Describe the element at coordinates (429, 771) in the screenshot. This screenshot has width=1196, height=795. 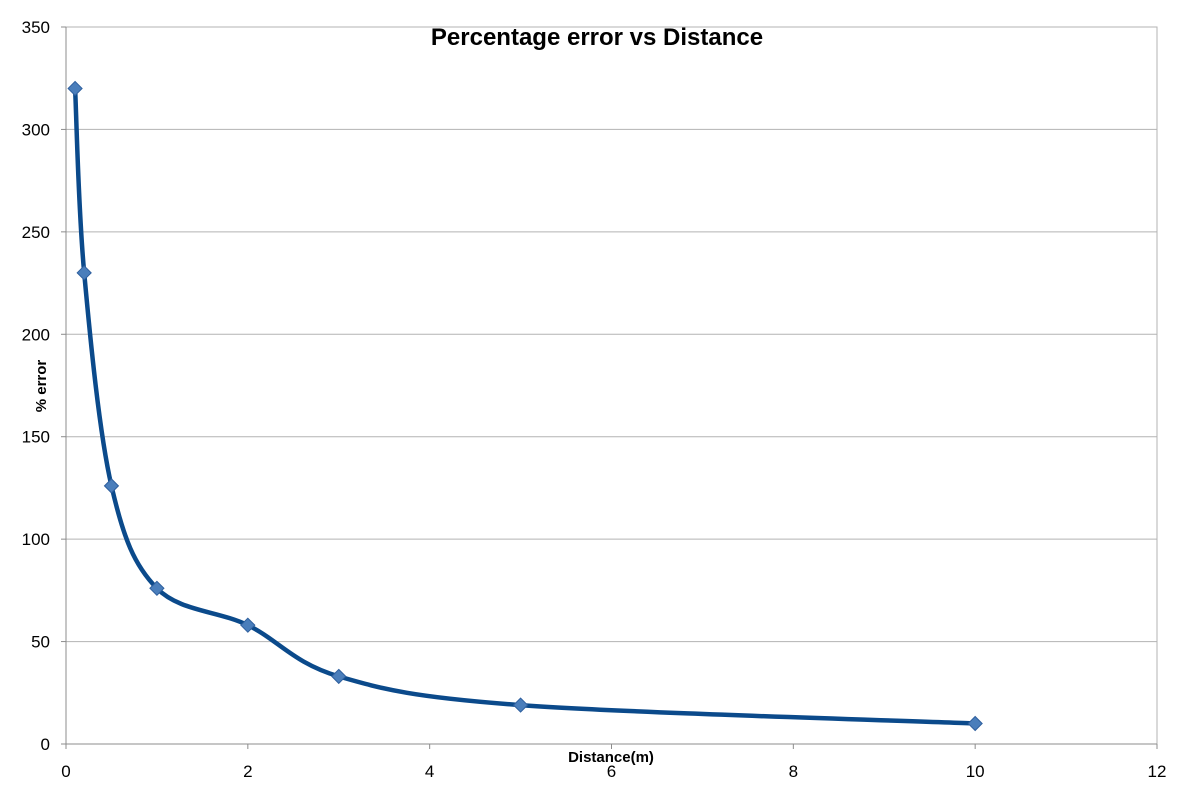
I see `x-tick-label: 4` at that location.